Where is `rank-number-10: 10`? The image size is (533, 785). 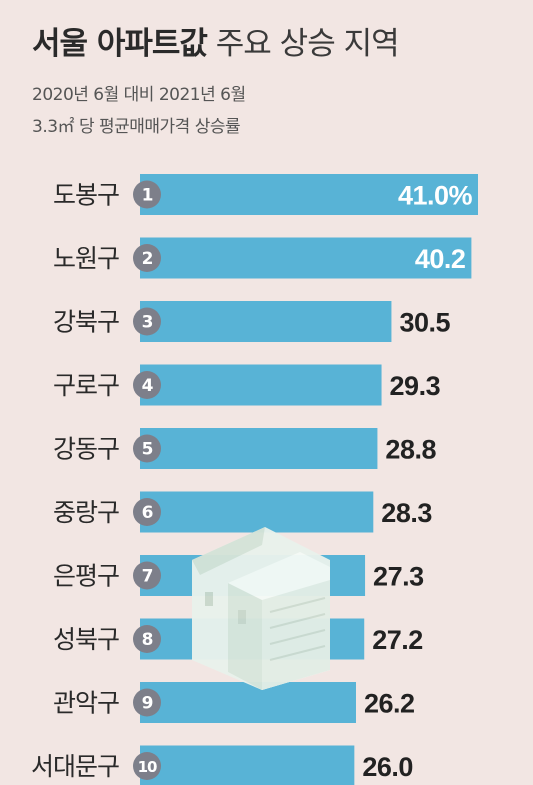 rank-number-10: 10 is located at coordinates (147, 767).